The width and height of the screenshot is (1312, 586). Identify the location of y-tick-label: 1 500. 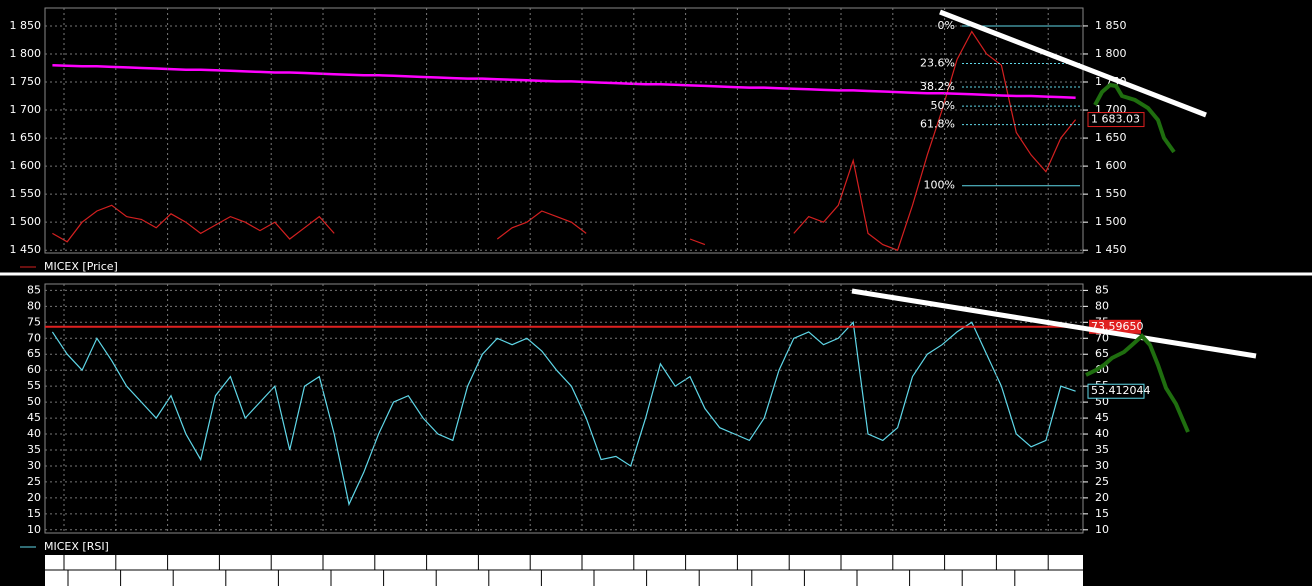
(26, 221).